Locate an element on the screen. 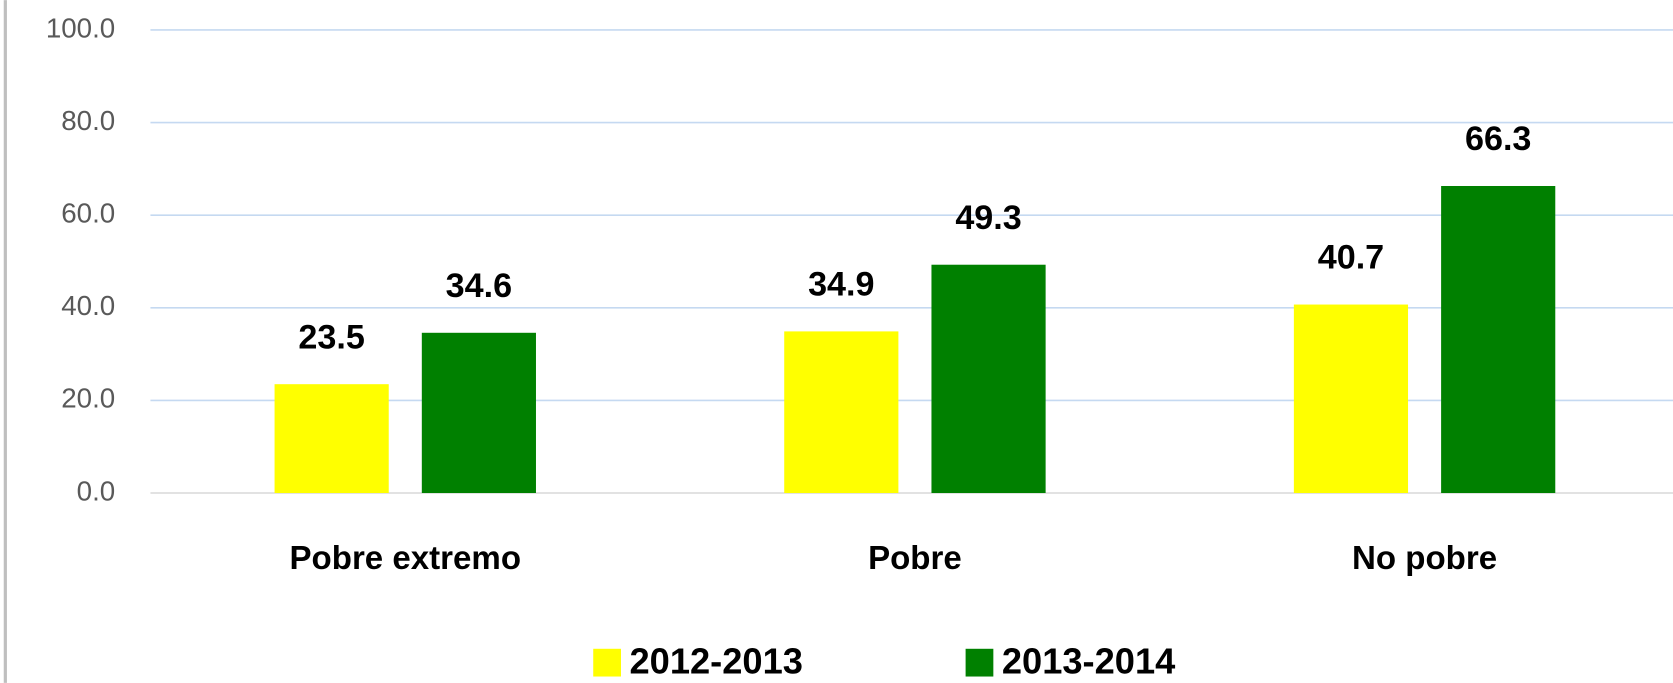 The width and height of the screenshot is (1673, 683). data-label: 34.6 is located at coordinates (479, 286).